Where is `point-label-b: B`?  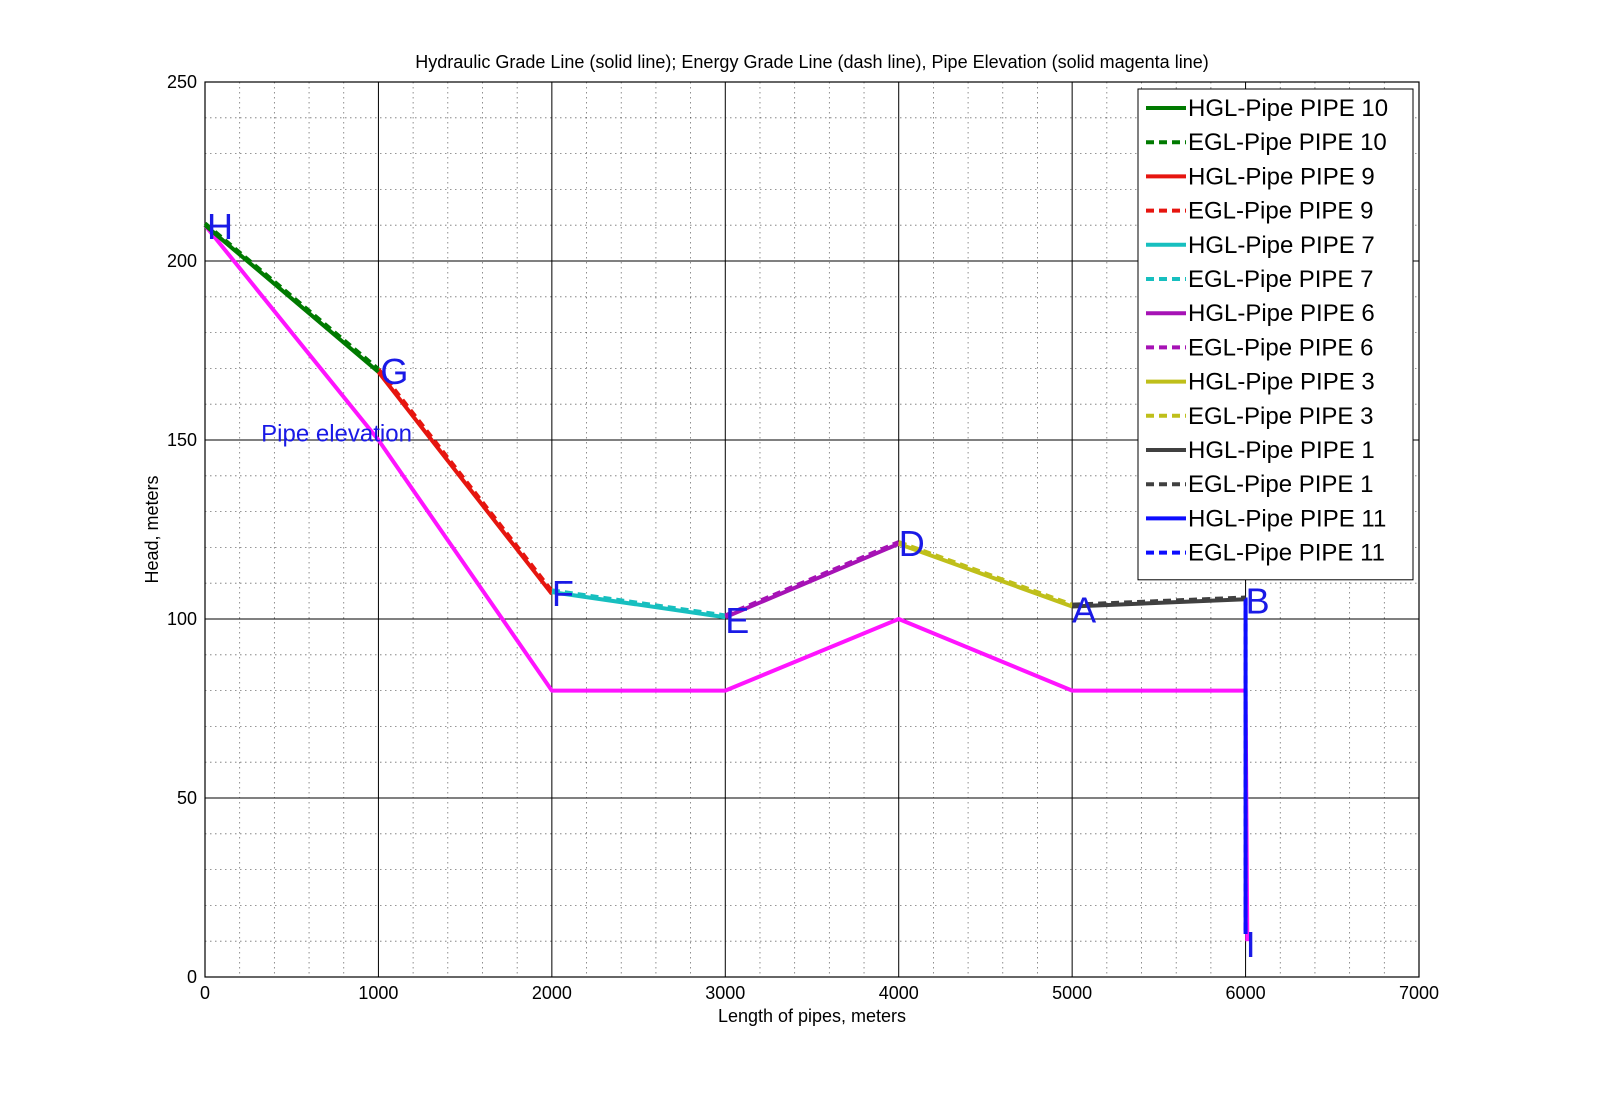
point-label-b: B is located at coordinates (1258, 600).